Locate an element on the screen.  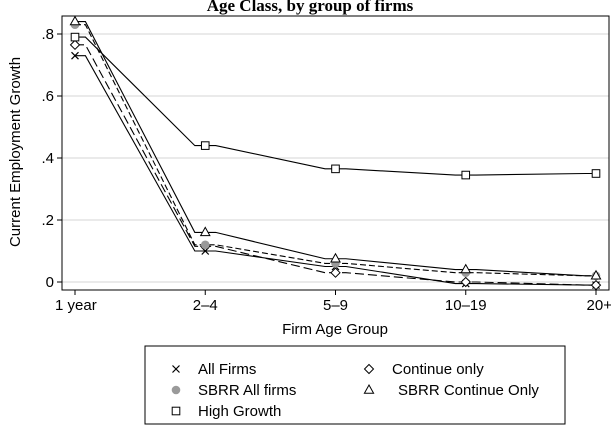
x-tick-label: 2–4 is located at coordinates (205, 305).